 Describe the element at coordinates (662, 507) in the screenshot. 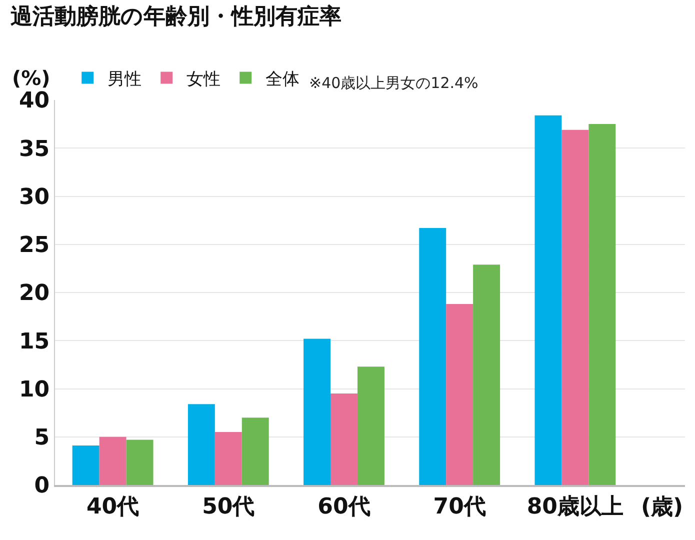

I see `x-axis-title: (歳)` at that location.